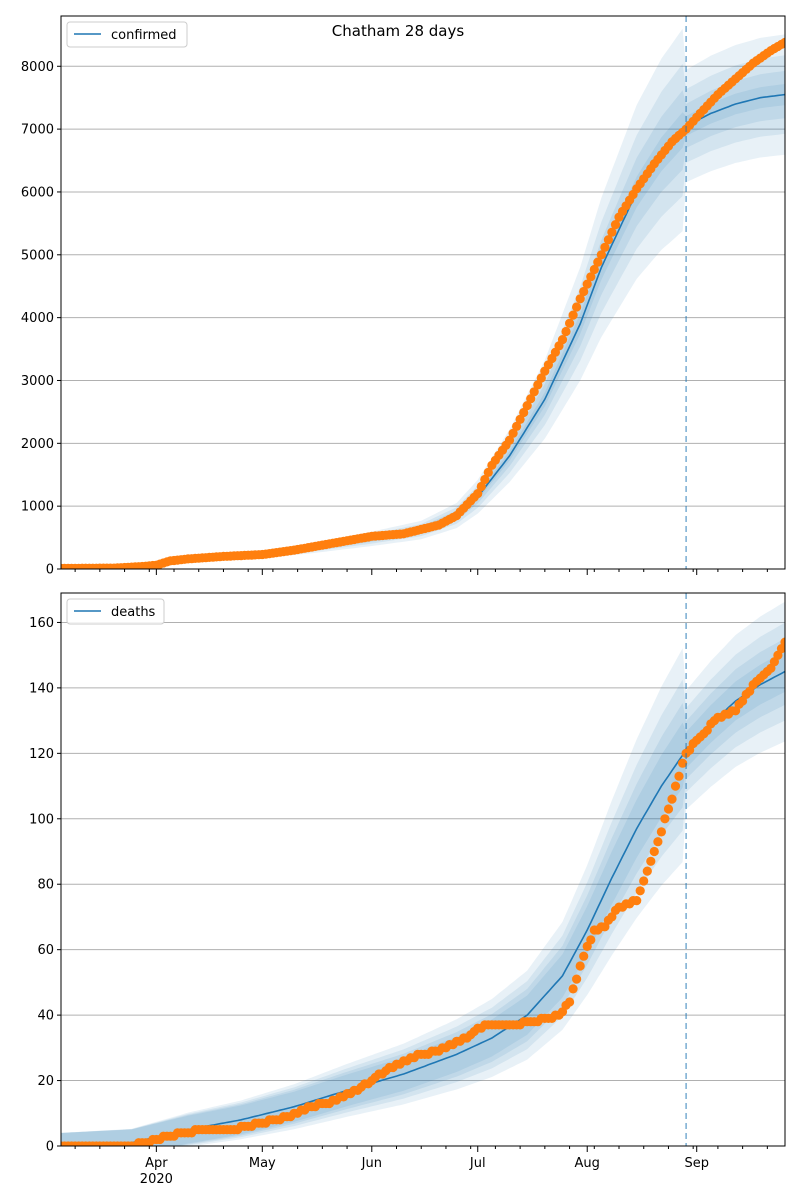  I want to click on ytick-label-2000: 2000, so click(37, 444).